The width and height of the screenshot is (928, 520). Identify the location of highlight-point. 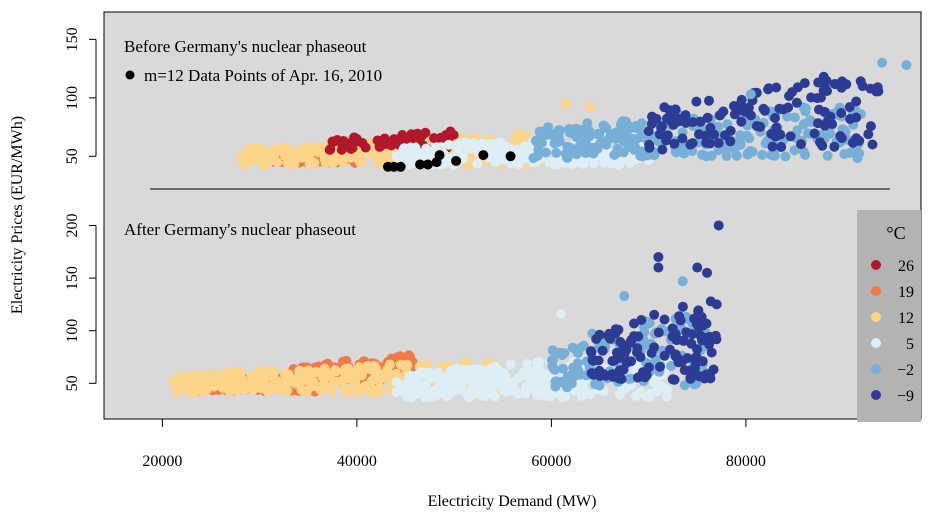
(400, 166).